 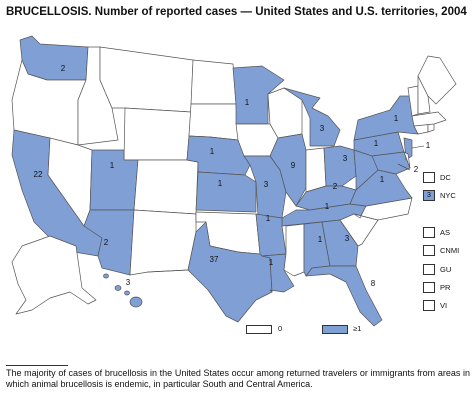 I want to click on state-sd, so click(x=213, y=122).